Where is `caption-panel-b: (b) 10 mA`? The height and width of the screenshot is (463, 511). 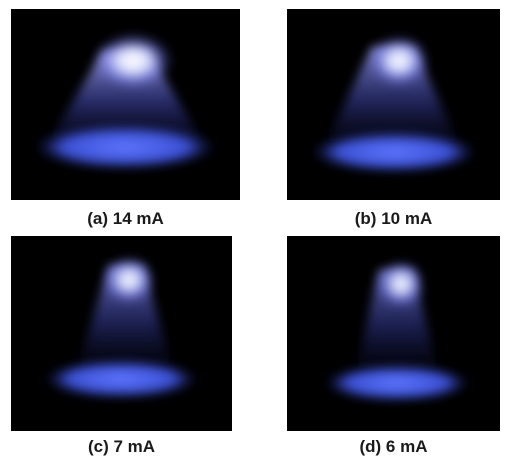
caption-panel-b: (b) 10 mA is located at coordinates (393, 218).